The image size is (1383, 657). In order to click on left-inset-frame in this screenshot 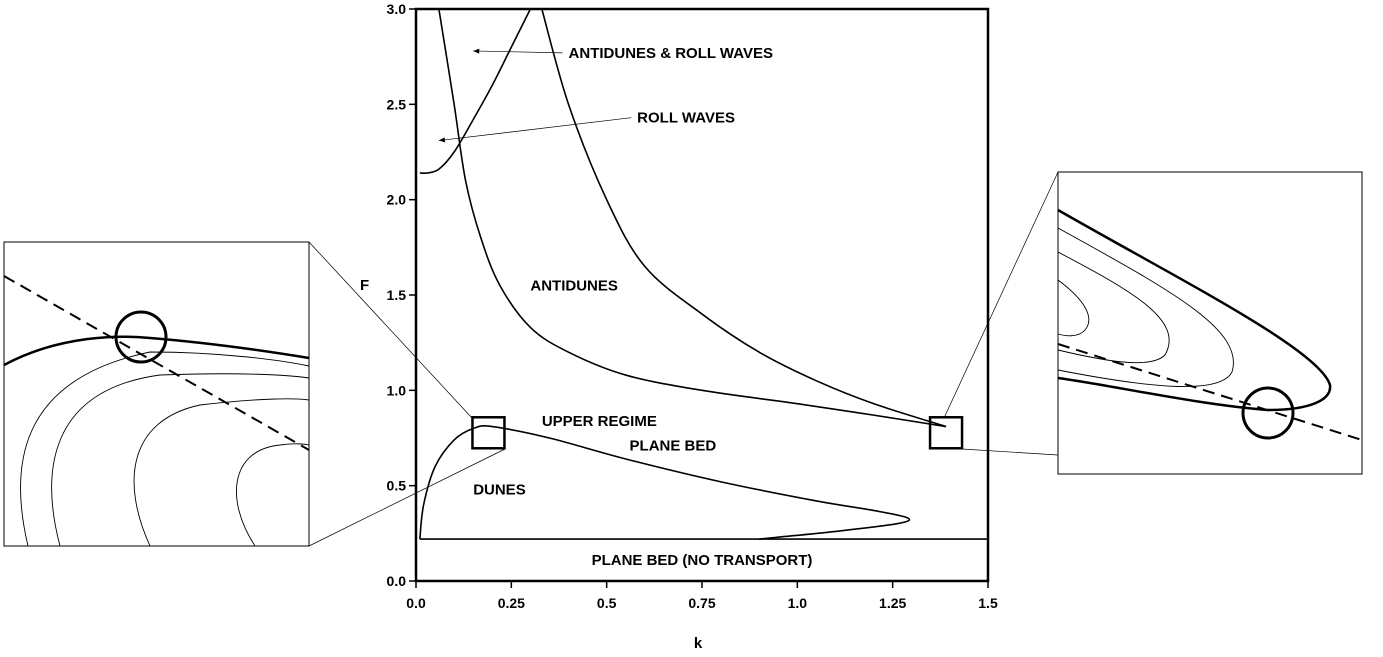, I will do `click(156, 394)`.